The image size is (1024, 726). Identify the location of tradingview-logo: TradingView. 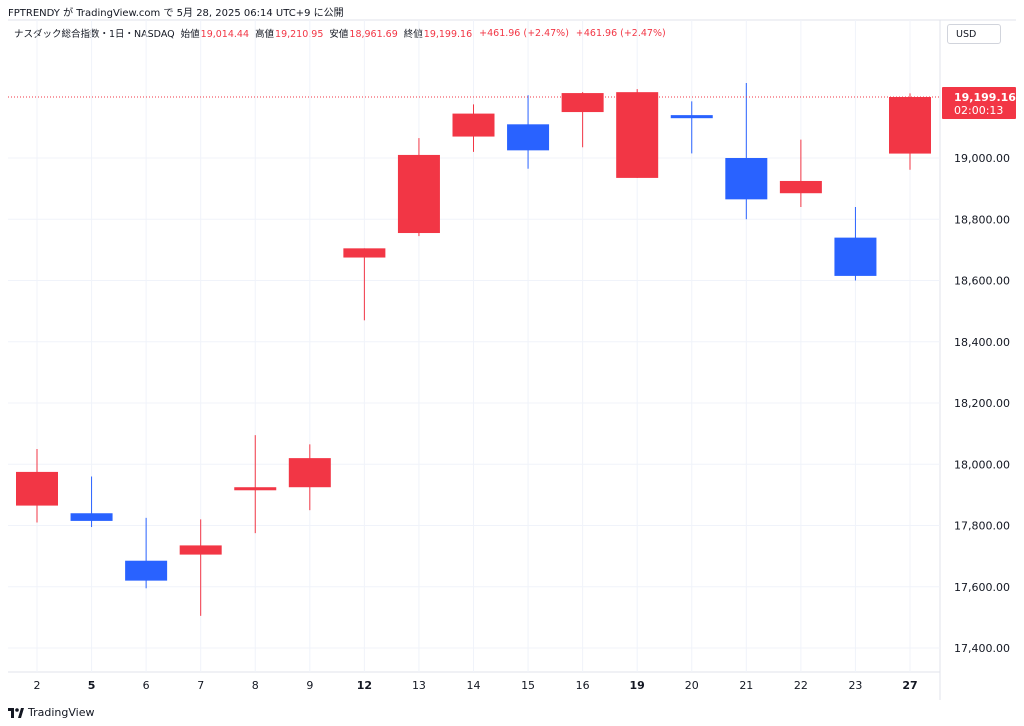
(51, 712).